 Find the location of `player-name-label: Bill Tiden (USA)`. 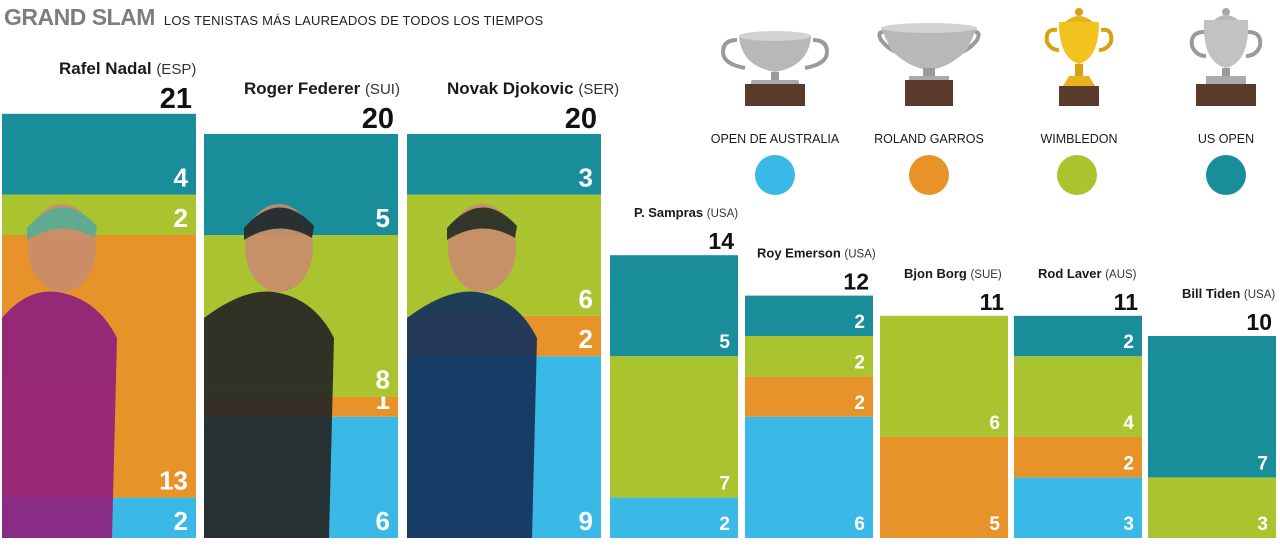

player-name-label: Bill Tiden (USA) is located at coordinates (1228, 293).